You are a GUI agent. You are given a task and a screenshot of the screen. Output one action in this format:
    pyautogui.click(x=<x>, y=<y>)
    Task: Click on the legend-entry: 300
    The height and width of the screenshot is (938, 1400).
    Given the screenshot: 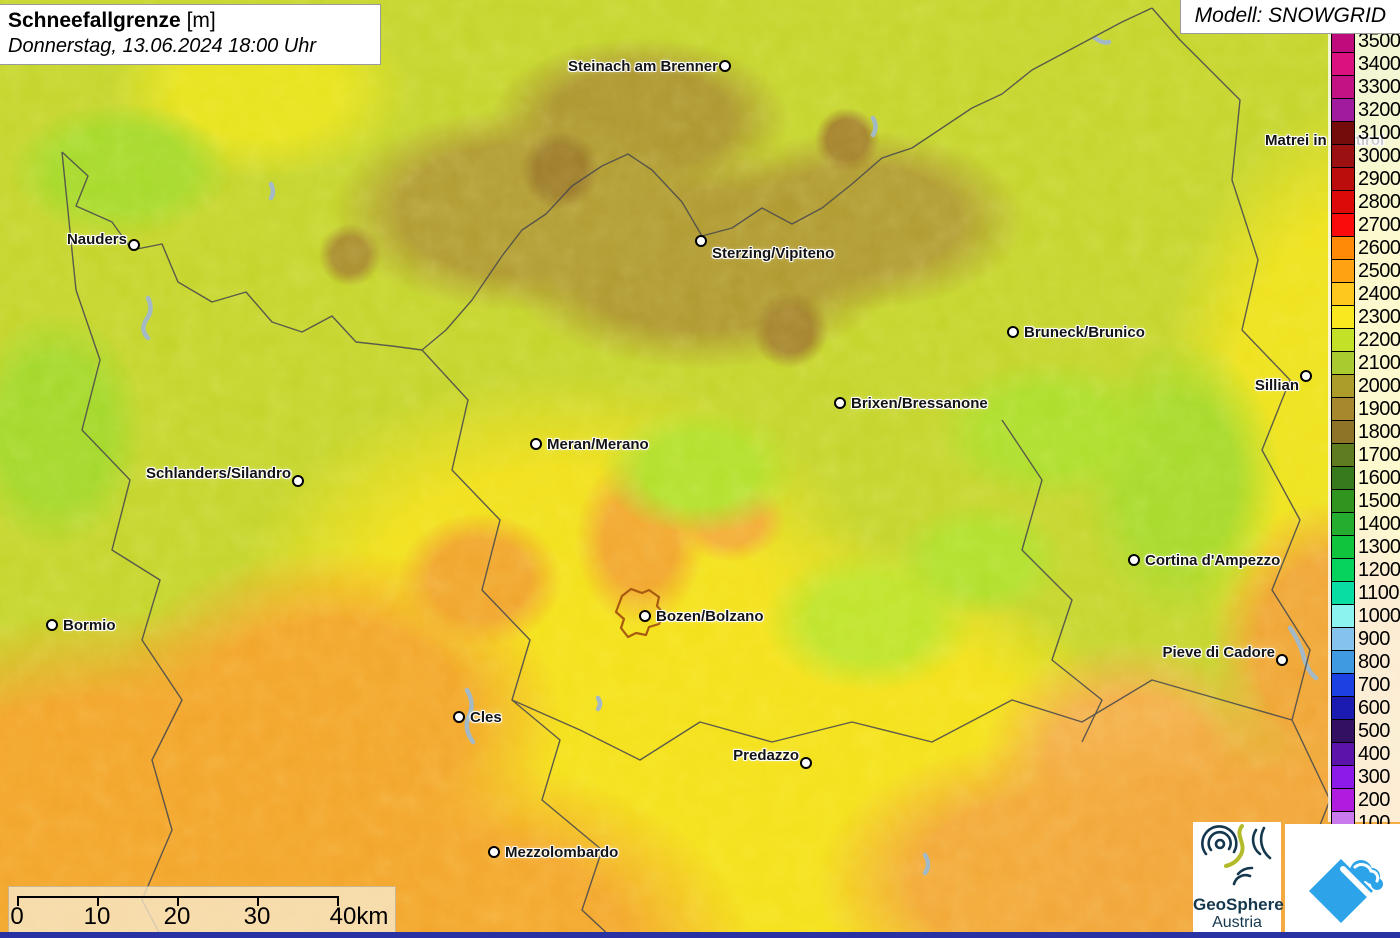 What is the action you would take?
    pyautogui.click(x=1365, y=777)
    